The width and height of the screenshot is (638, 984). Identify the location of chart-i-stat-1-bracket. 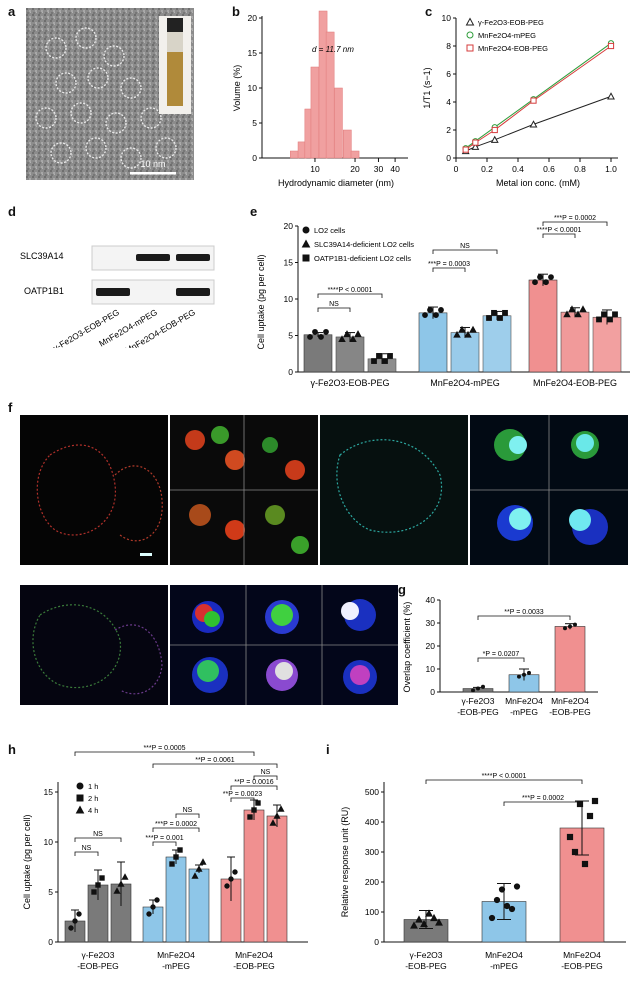
(543, 803).